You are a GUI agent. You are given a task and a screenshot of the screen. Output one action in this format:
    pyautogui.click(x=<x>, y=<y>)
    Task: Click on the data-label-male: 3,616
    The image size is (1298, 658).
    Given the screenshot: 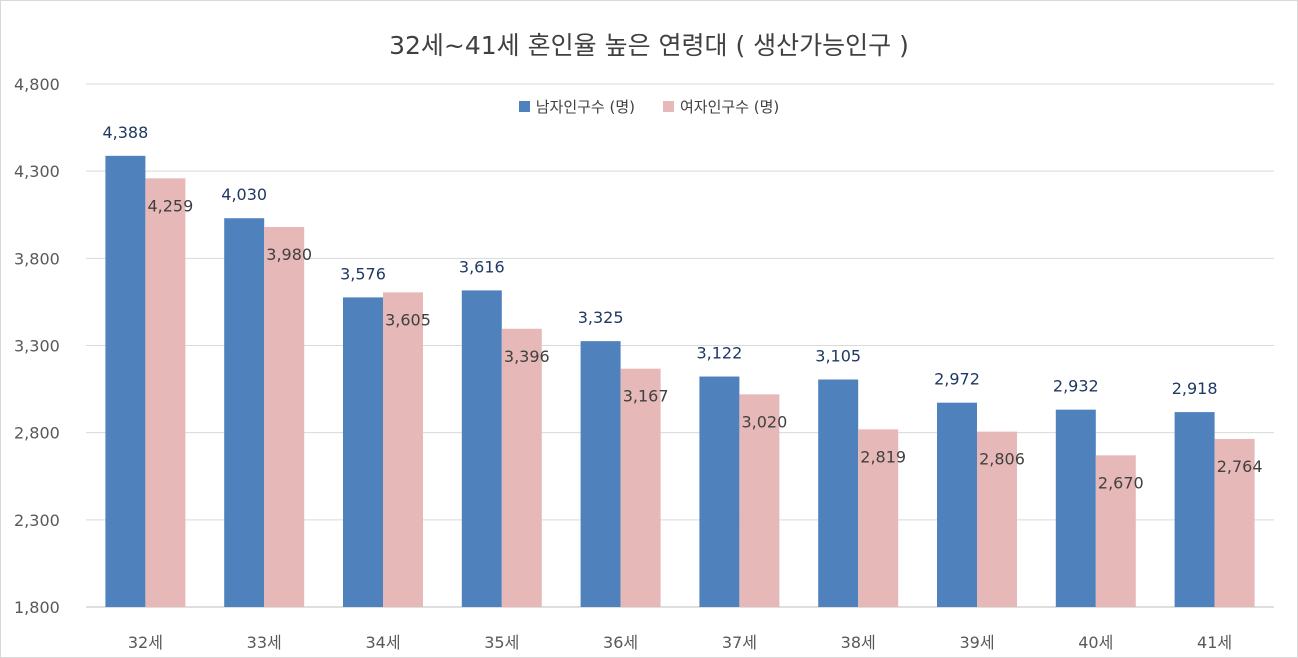 What is the action you would take?
    pyautogui.click(x=482, y=266)
    